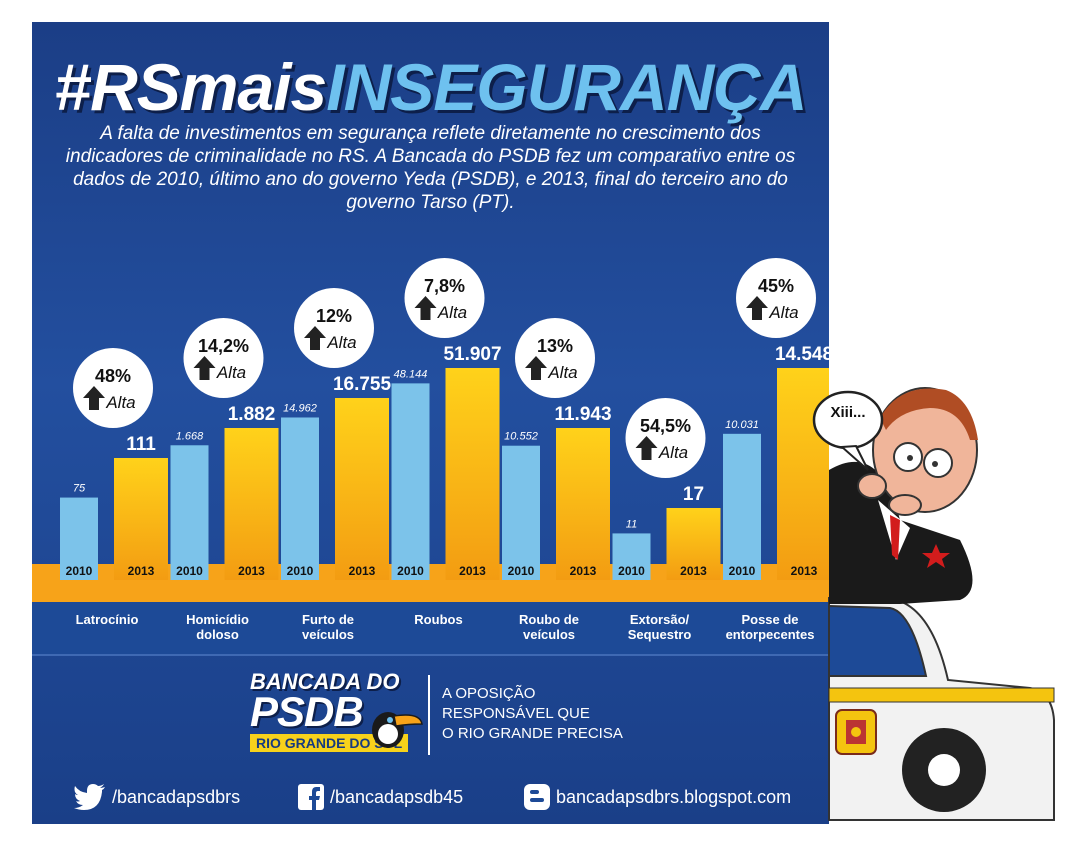 The width and height of the screenshot is (1065, 855). I want to click on facebook-handle: /bancadapsdb45, so click(397, 796).